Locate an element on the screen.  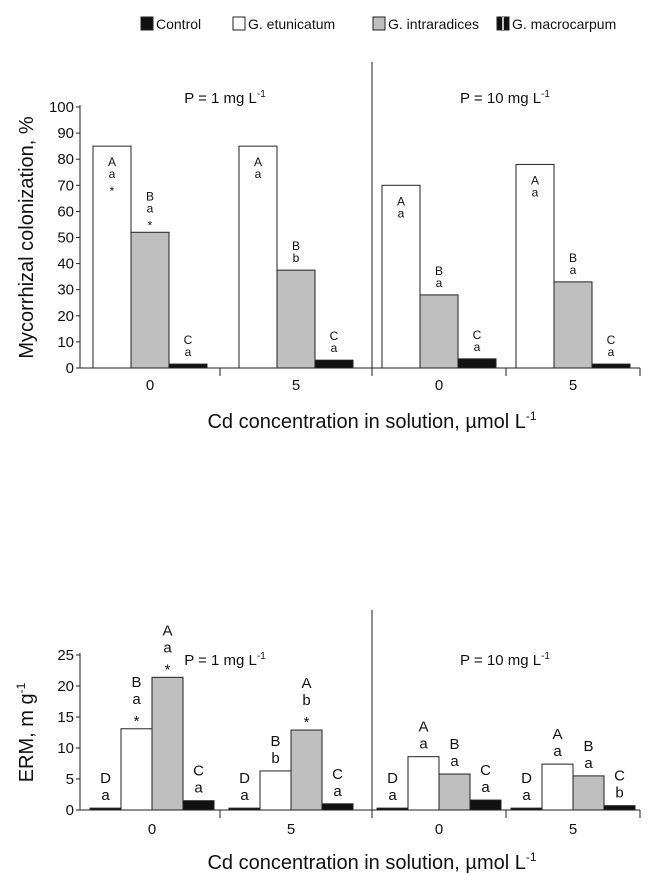
y-tick-label: 80 is located at coordinates (65, 159).